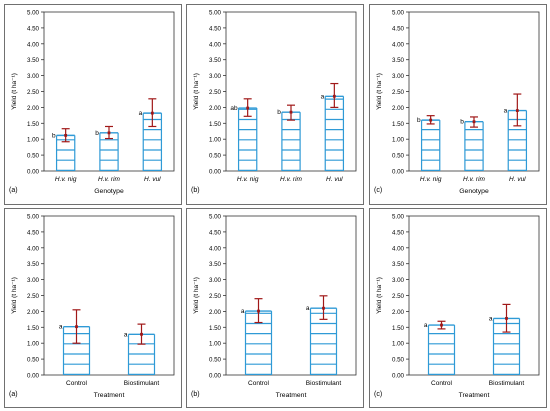  What do you see at coordinates (13, 394) in the screenshot?
I see `panel-label: (a)` at bounding box center [13, 394].